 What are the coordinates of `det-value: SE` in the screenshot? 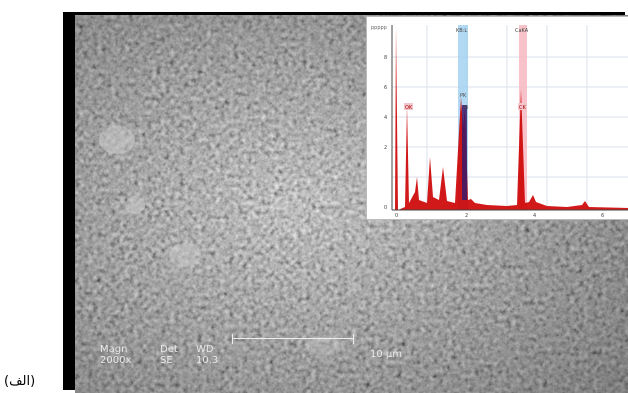 It's located at (166, 360).